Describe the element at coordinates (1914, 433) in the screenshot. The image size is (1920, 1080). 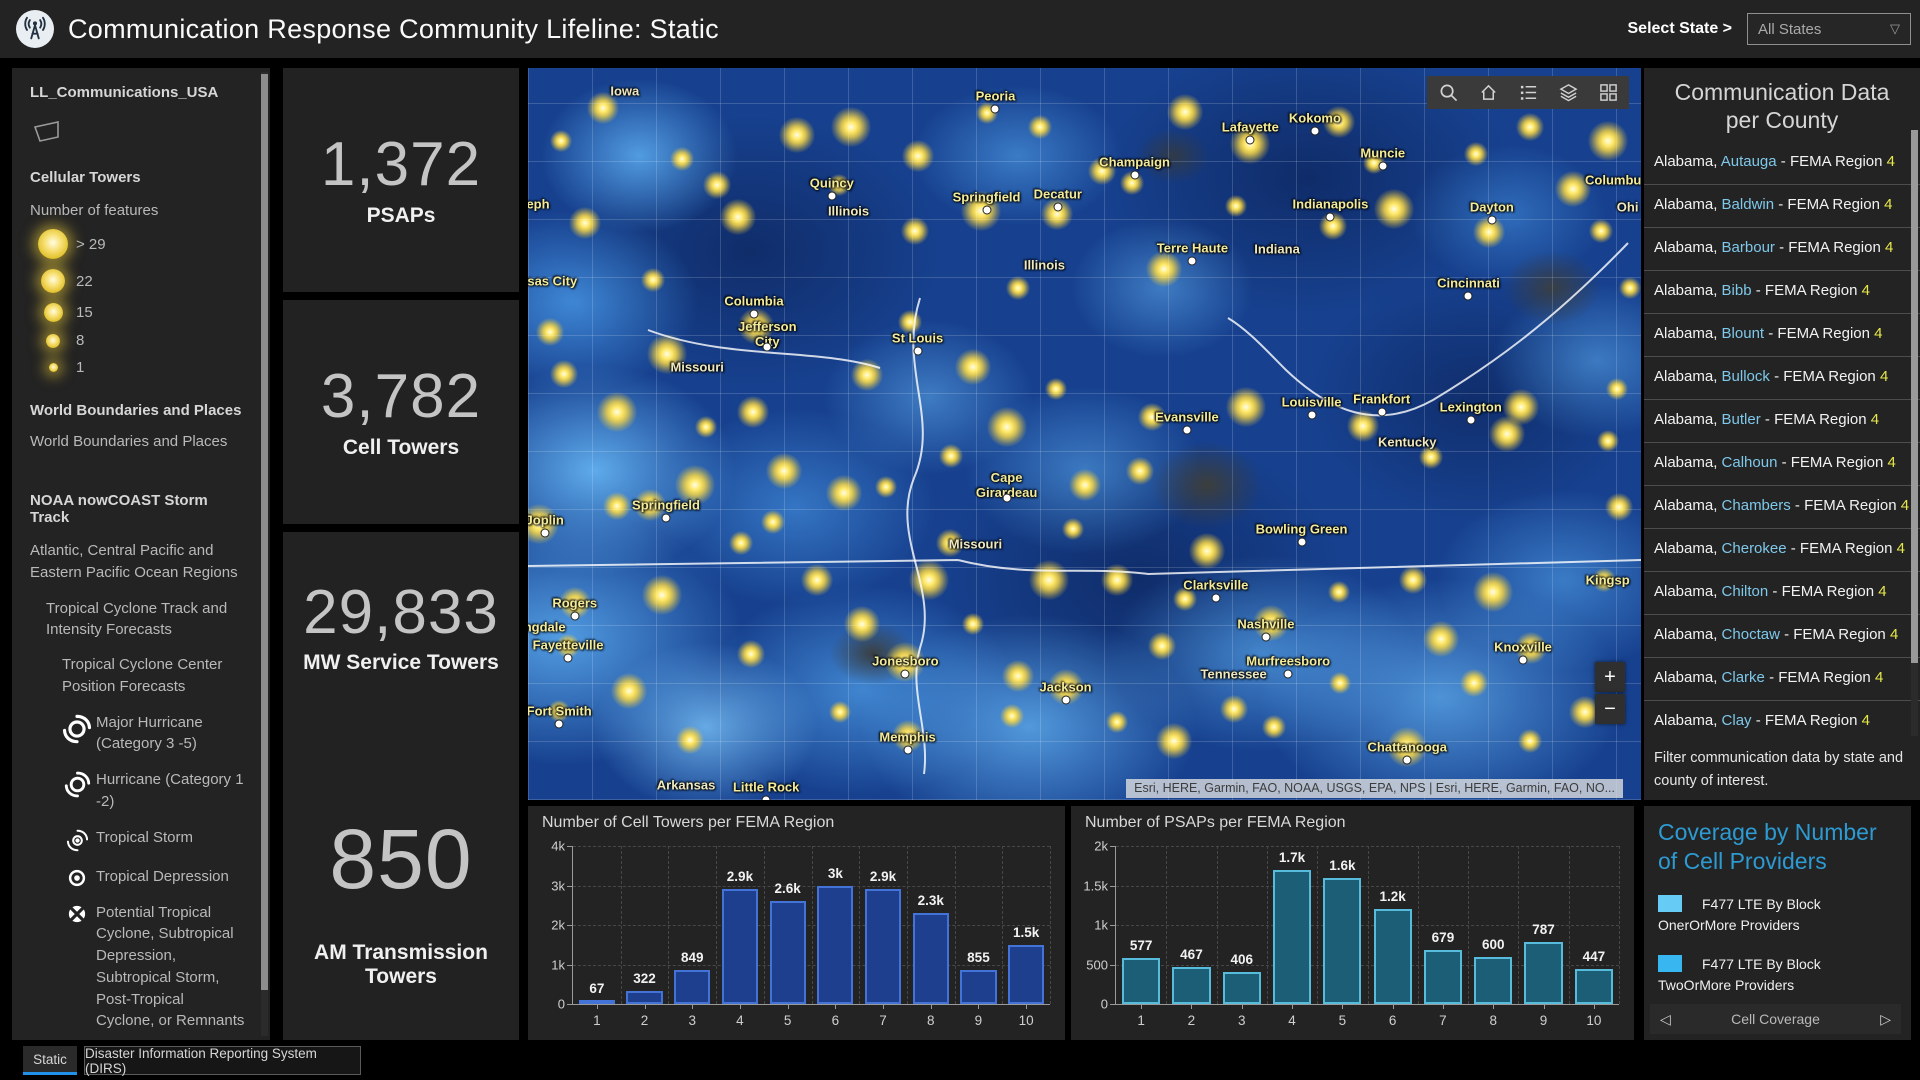
I see `county-list-scrollbar` at that location.